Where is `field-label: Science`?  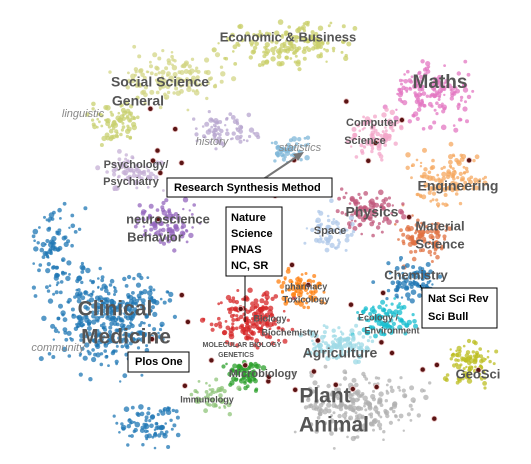
field-label: Science is located at coordinates (365, 141).